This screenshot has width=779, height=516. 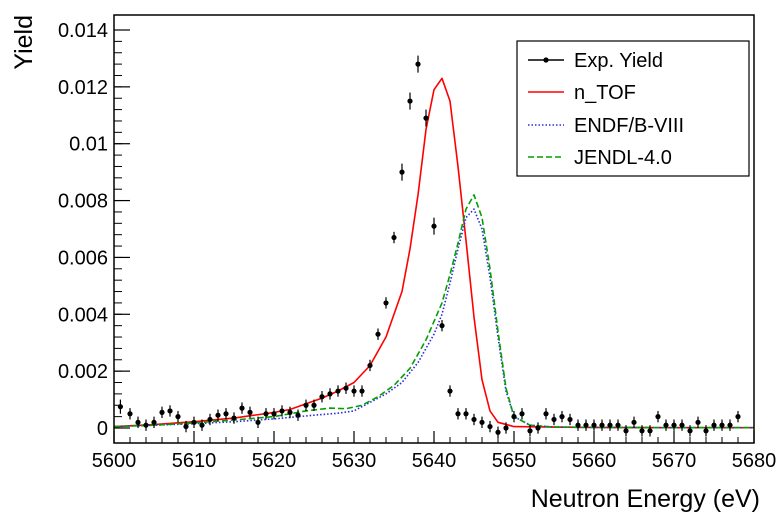 What do you see at coordinates (645, 499) in the screenshot?
I see `x-axis-title: Neutron Energy (eV)` at bounding box center [645, 499].